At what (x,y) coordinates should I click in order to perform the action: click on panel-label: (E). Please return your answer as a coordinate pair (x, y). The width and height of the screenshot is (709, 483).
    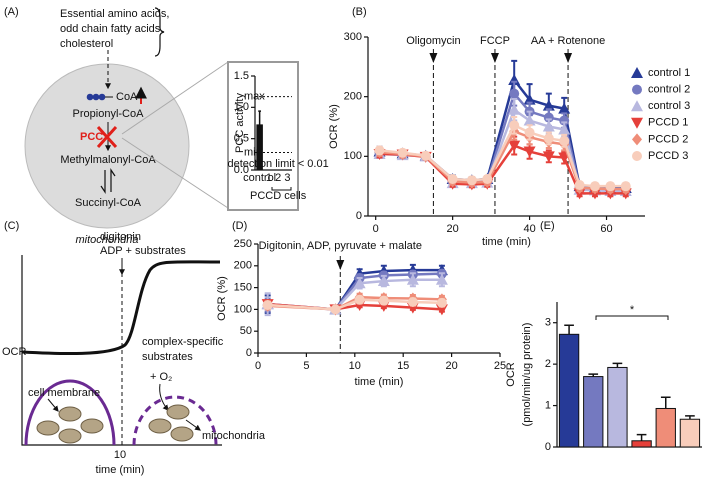
    Looking at the image, I should click on (547, 226).